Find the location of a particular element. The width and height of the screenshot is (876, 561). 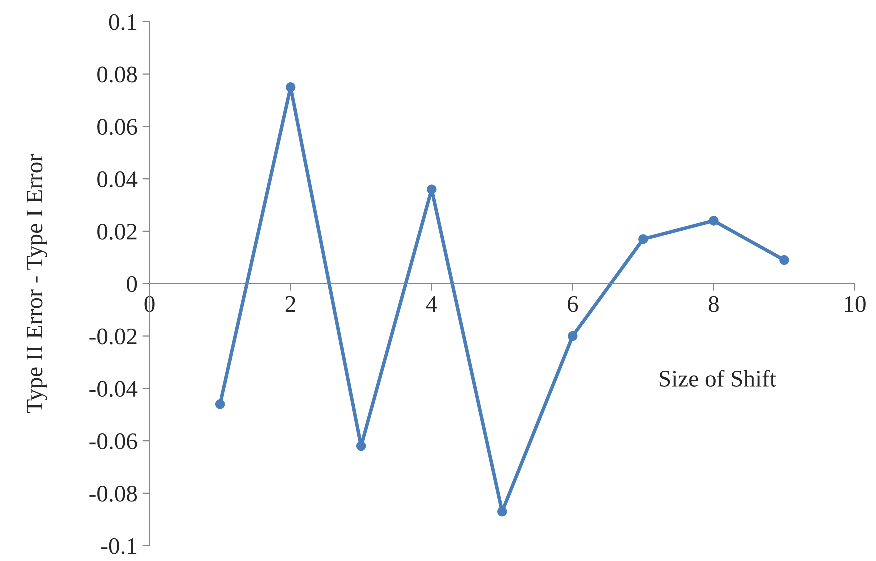

x-tick-label: 6 is located at coordinates (573, 304).